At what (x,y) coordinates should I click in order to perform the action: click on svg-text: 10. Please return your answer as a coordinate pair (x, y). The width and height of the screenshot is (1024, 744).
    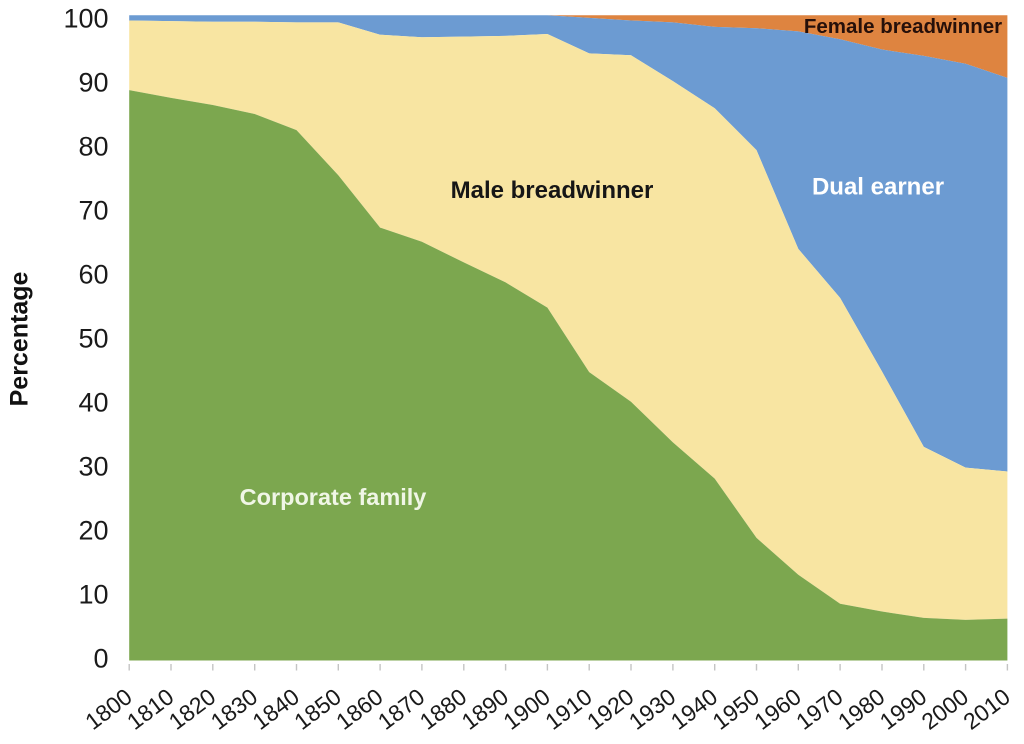
    Looking at the image, I should click on (93, 595).